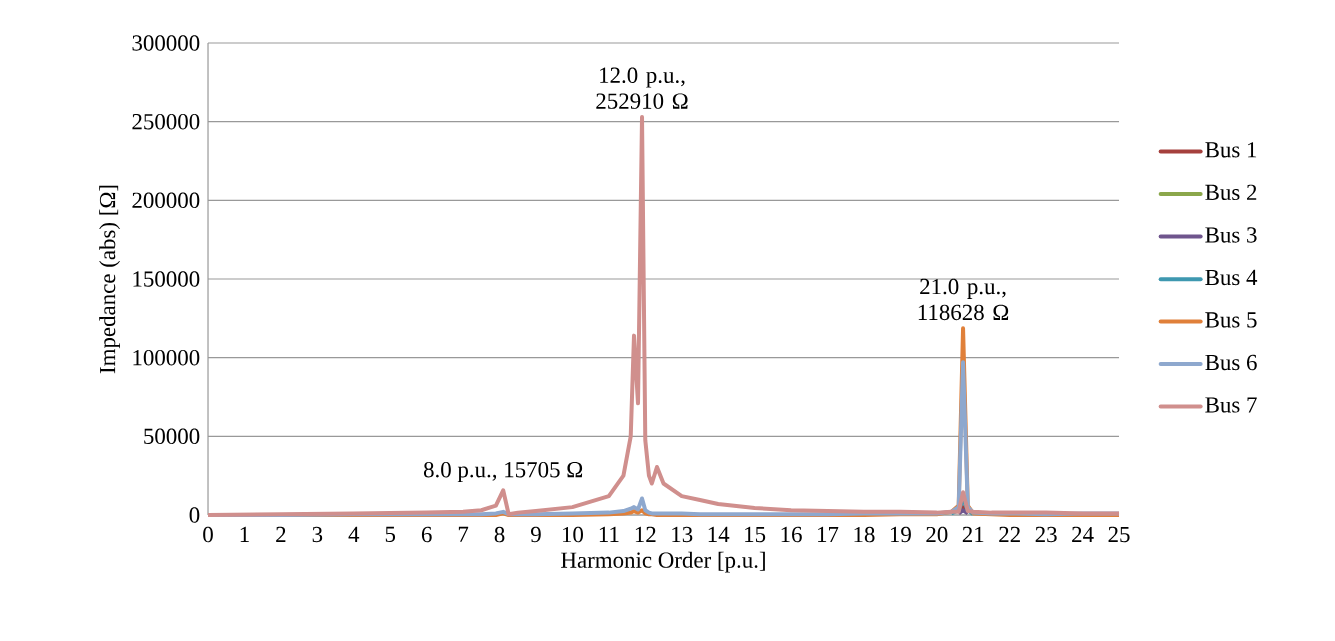  What do you see at coordinates (973, 534) in the screenshot?
I see `x-tick-label: 21` at bounding box center [973, 534].